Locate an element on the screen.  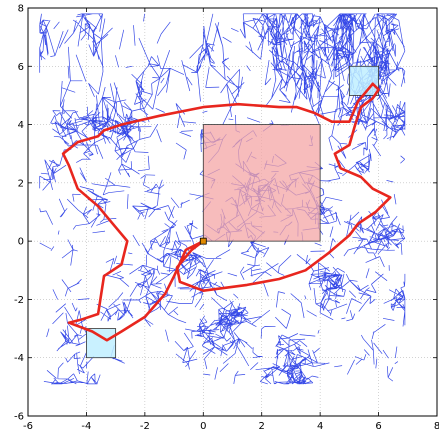
x-tick-label: 4 is located at coordinates (320, 426).